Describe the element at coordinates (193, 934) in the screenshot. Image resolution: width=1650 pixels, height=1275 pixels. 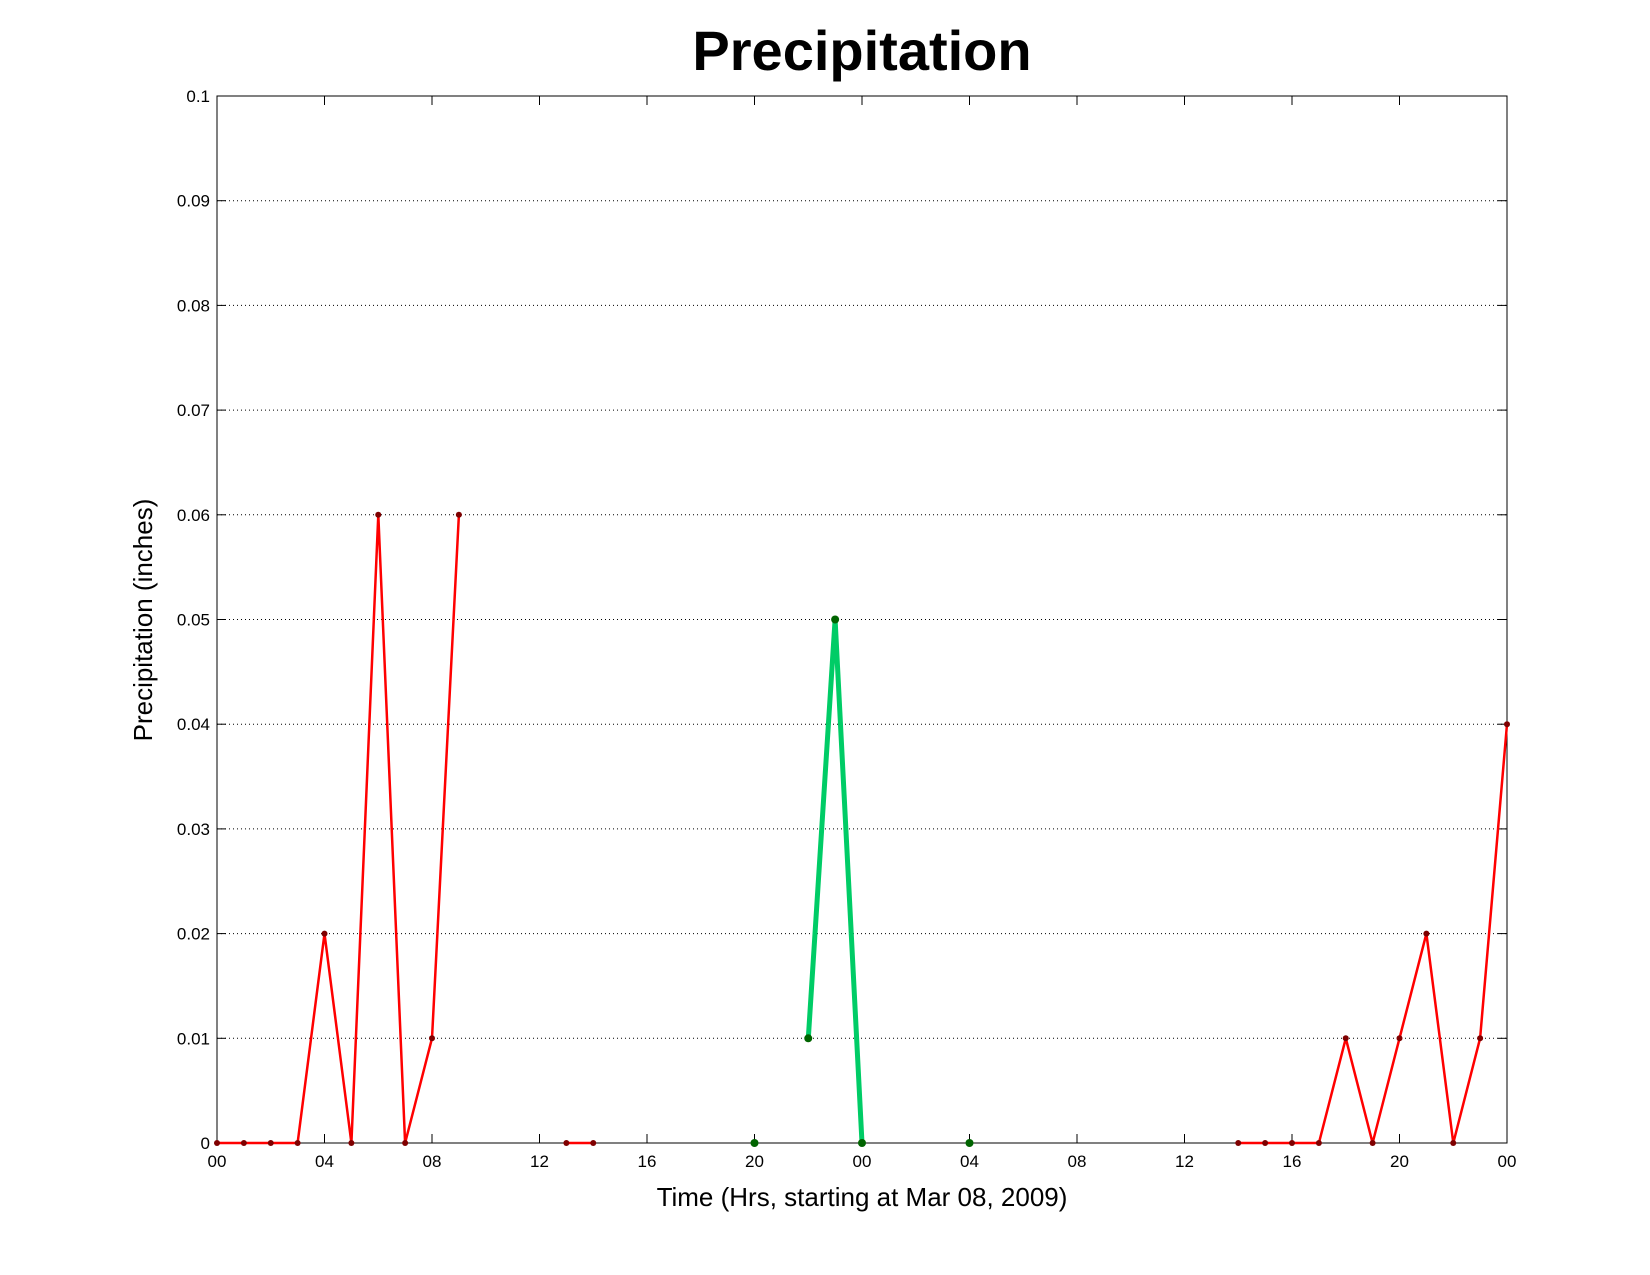
I see `y-tick-label: 0.02` at that location.